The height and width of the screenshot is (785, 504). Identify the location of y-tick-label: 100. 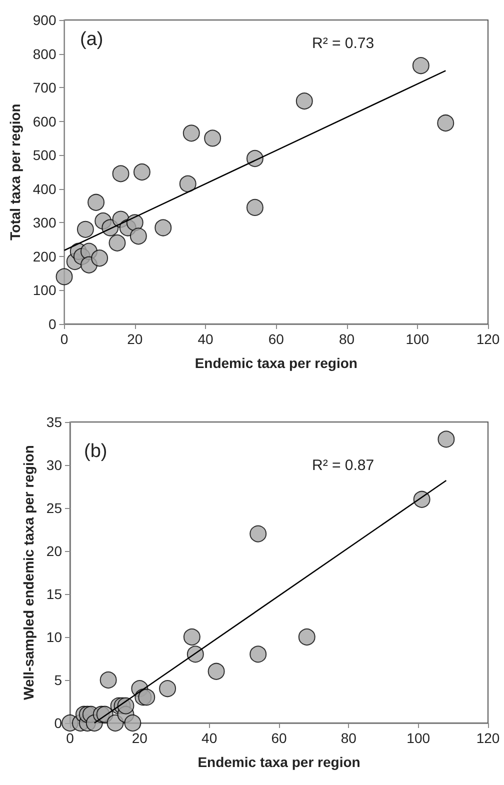
(44, 290).